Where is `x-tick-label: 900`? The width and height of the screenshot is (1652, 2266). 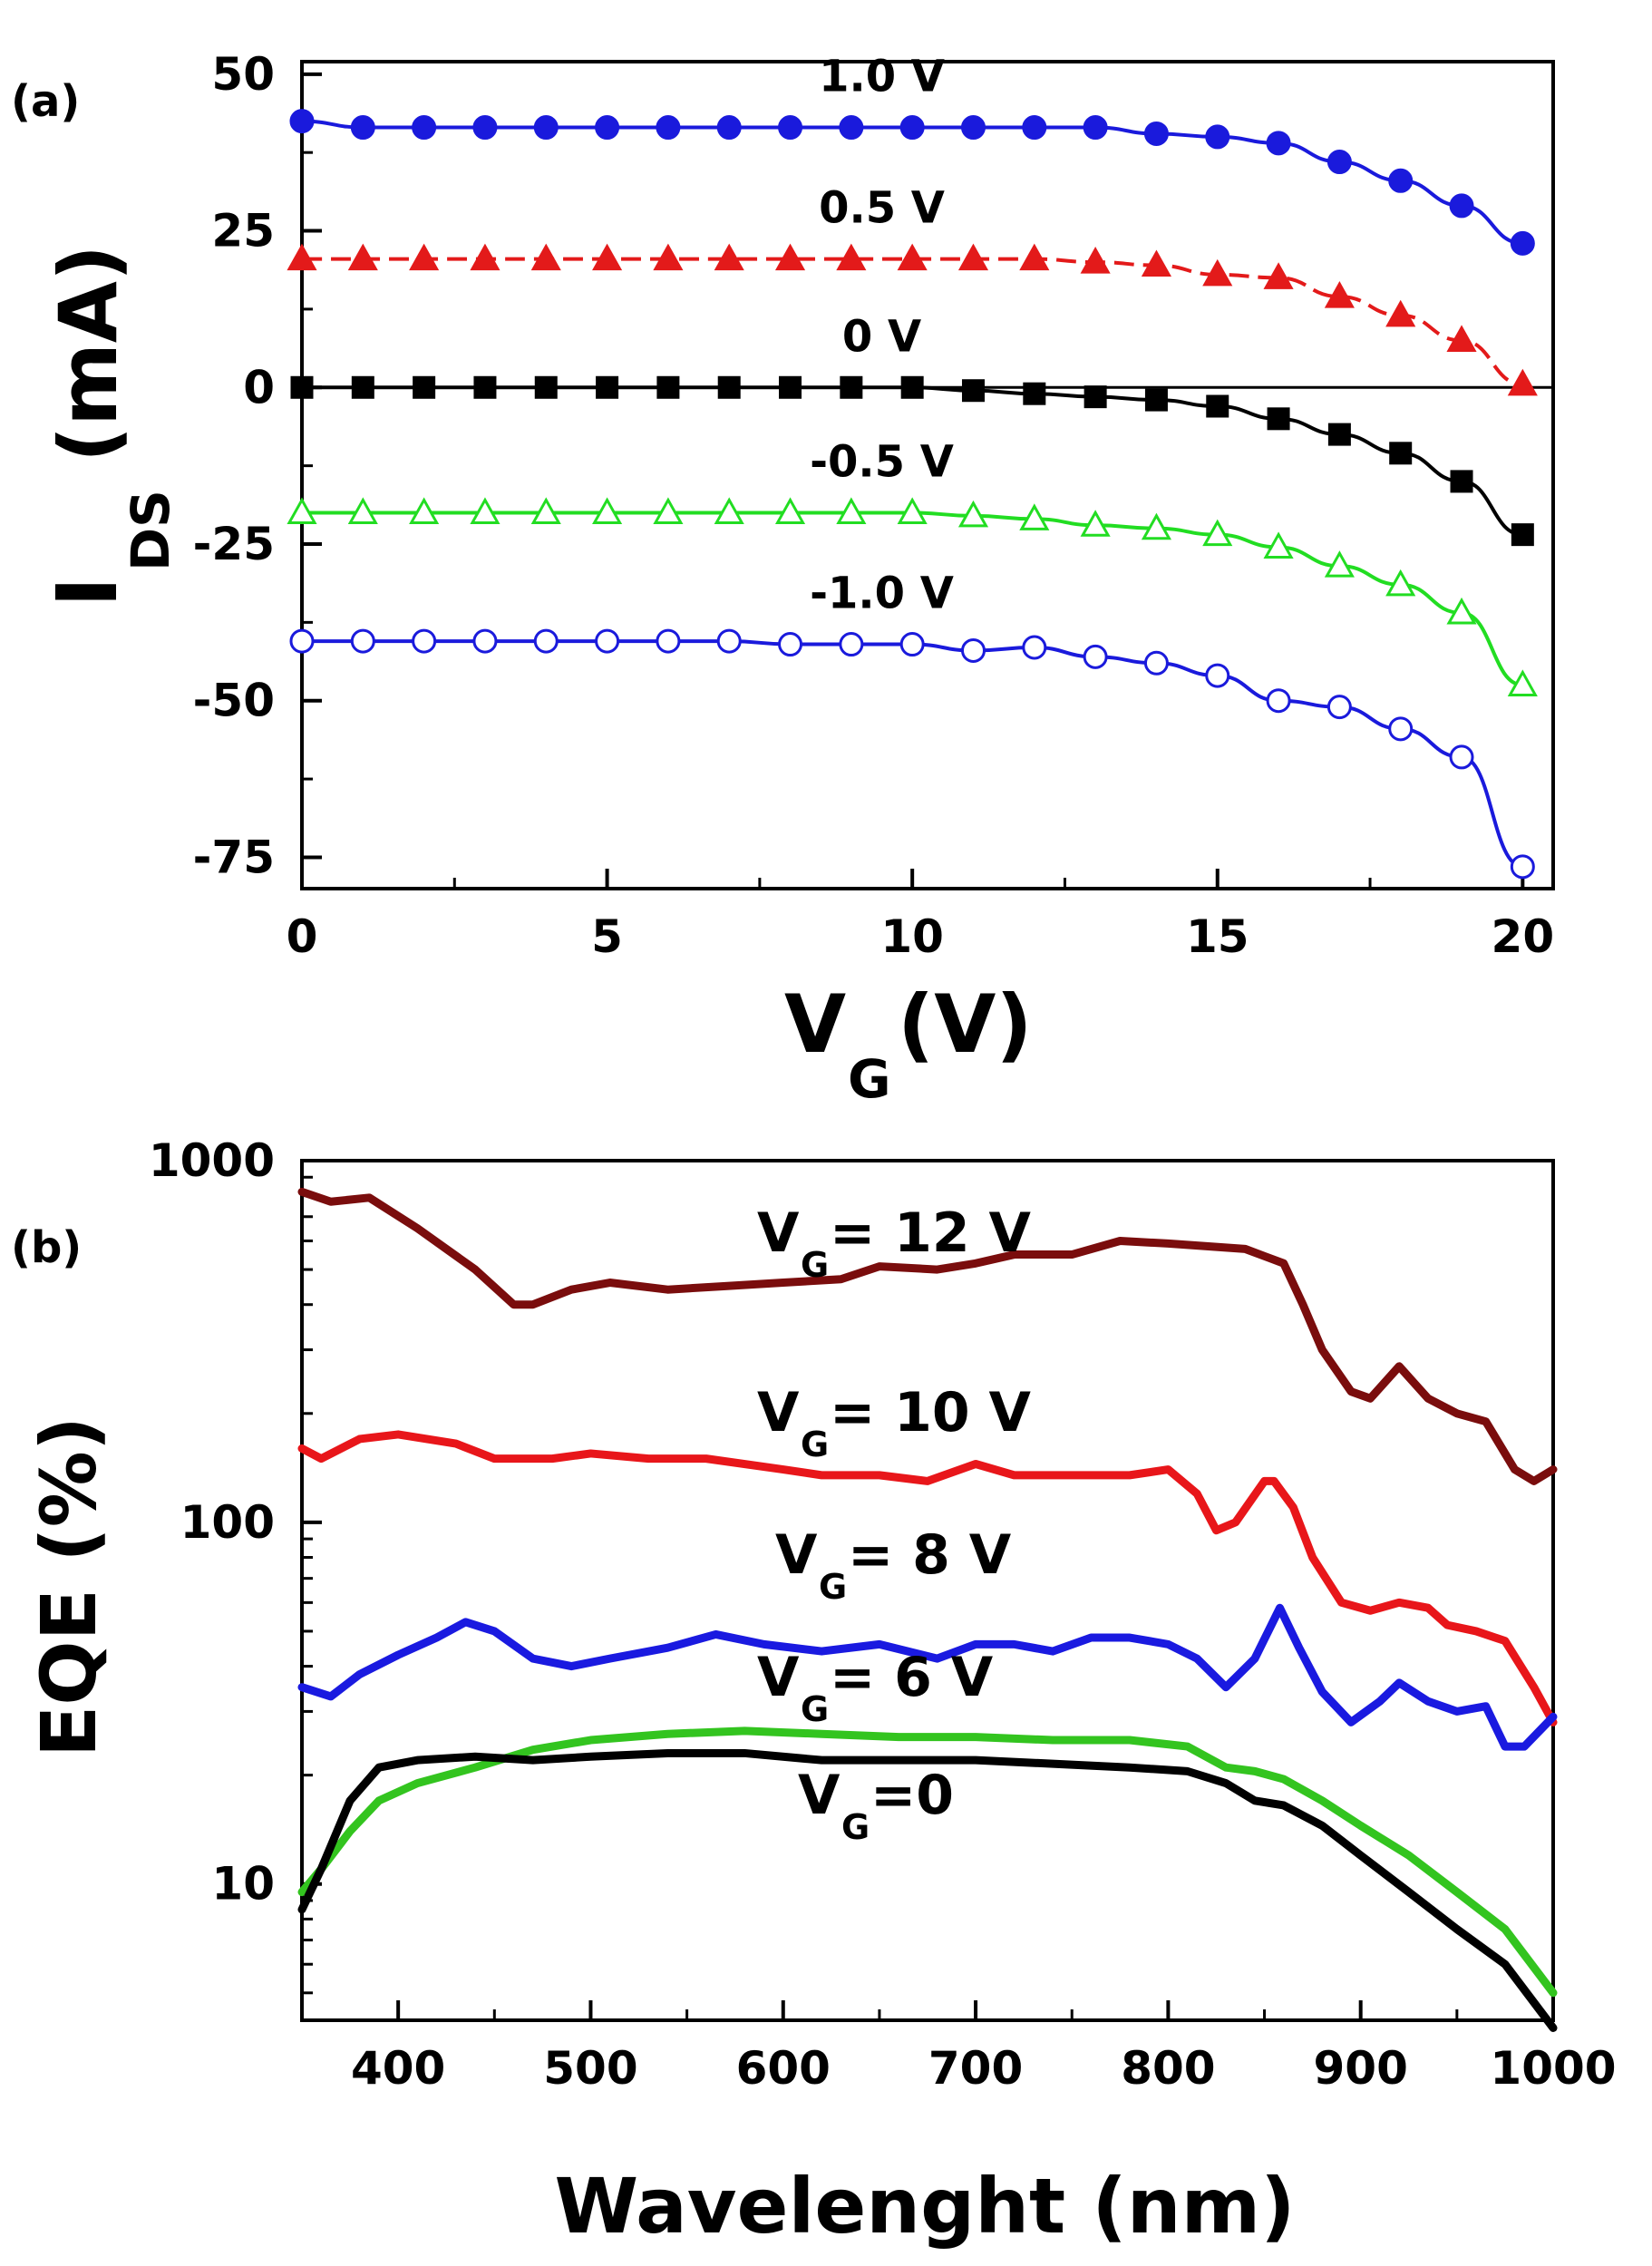
x-tick-label: 900 is located at coordinates (1361, 2068).